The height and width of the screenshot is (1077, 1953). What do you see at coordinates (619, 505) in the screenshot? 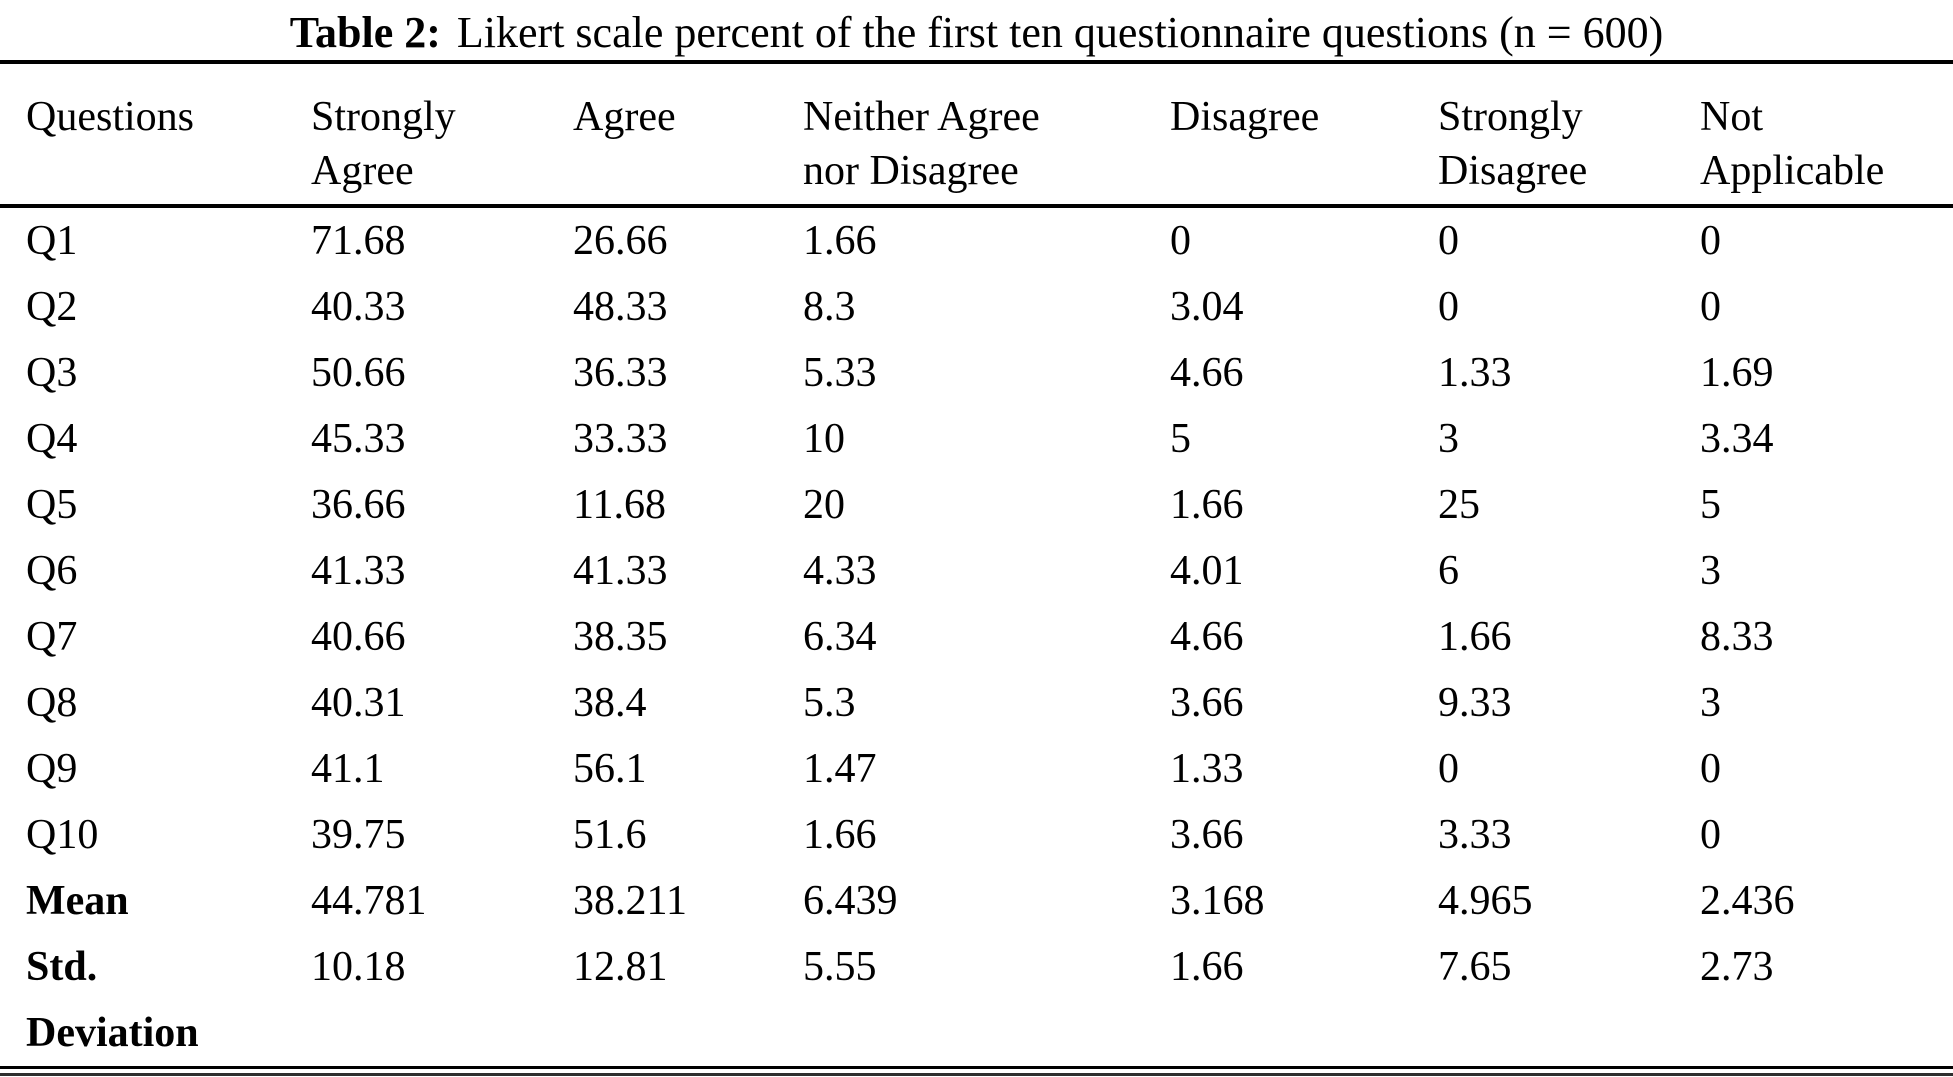
I see `percent-cell: 11.68` at bounding box center [619, 505].